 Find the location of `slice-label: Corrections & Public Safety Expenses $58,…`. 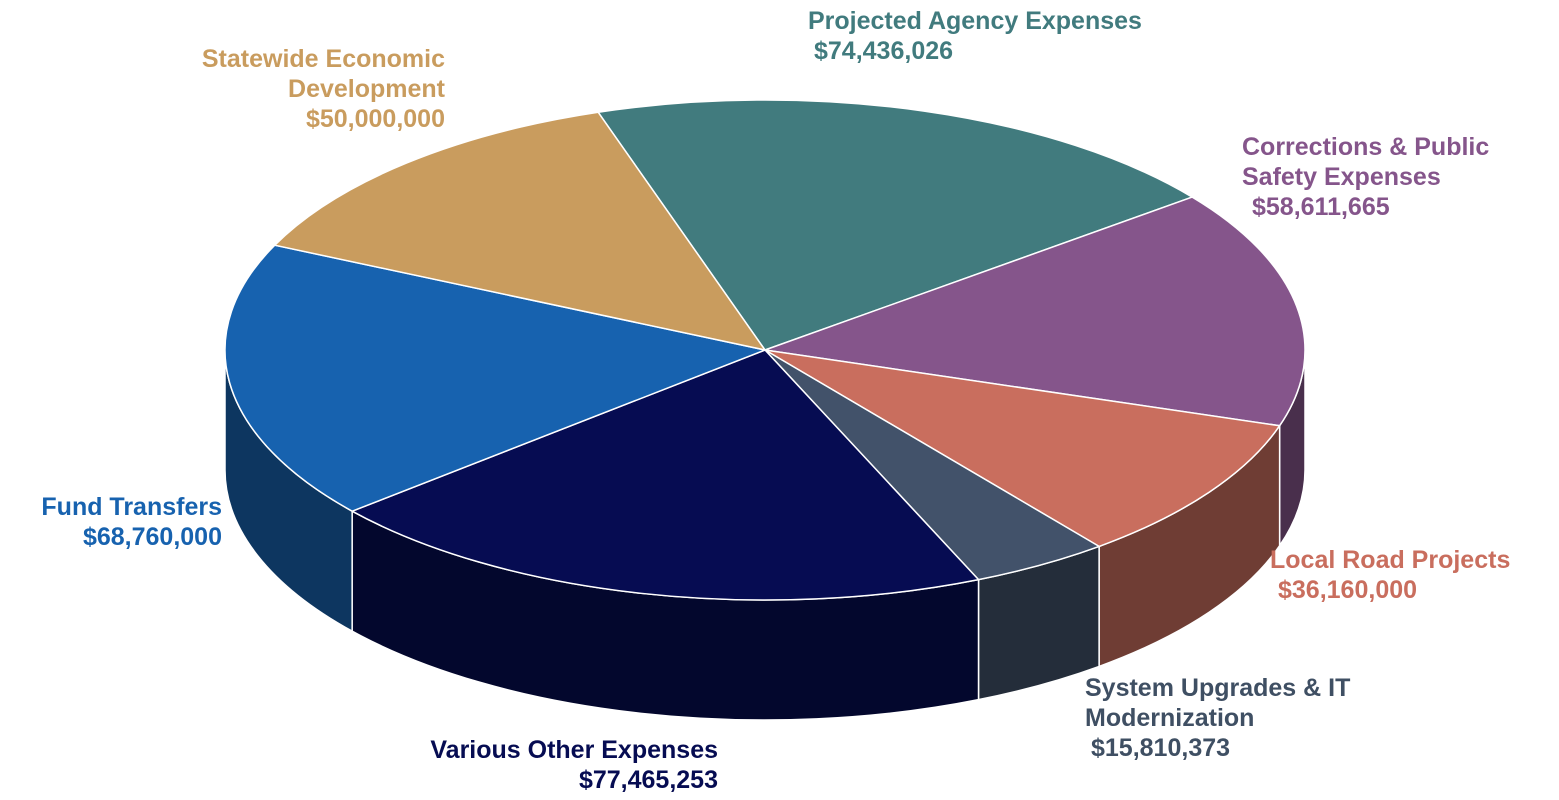

slice-label: Corrections & Public Safety Expenses $58,… is located at coordinates (1392, 177).